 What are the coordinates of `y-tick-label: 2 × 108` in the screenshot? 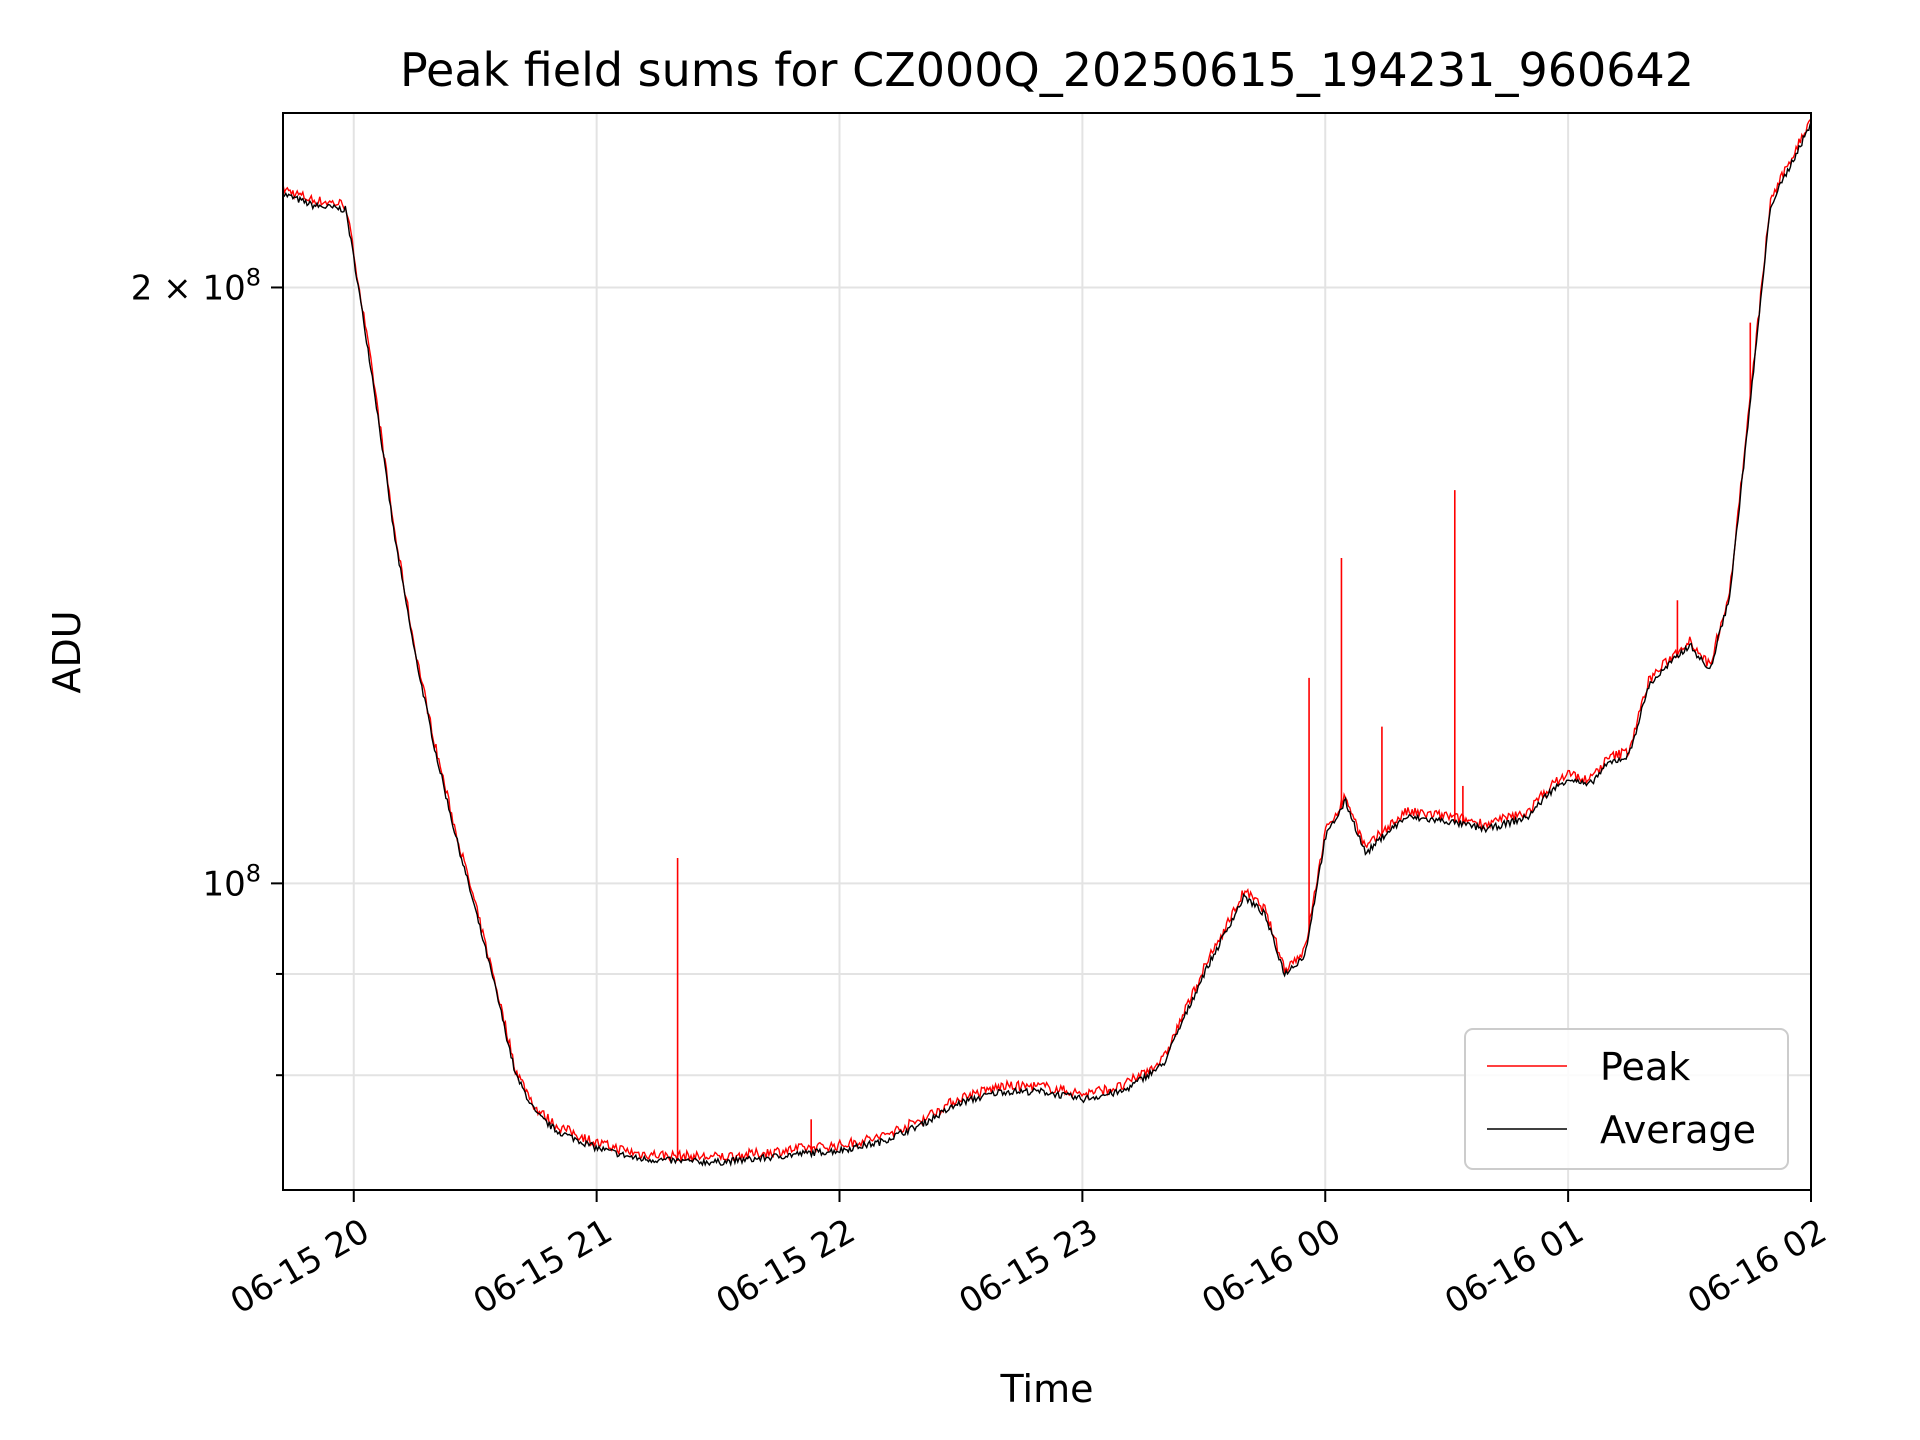 It's located at (196, 285).